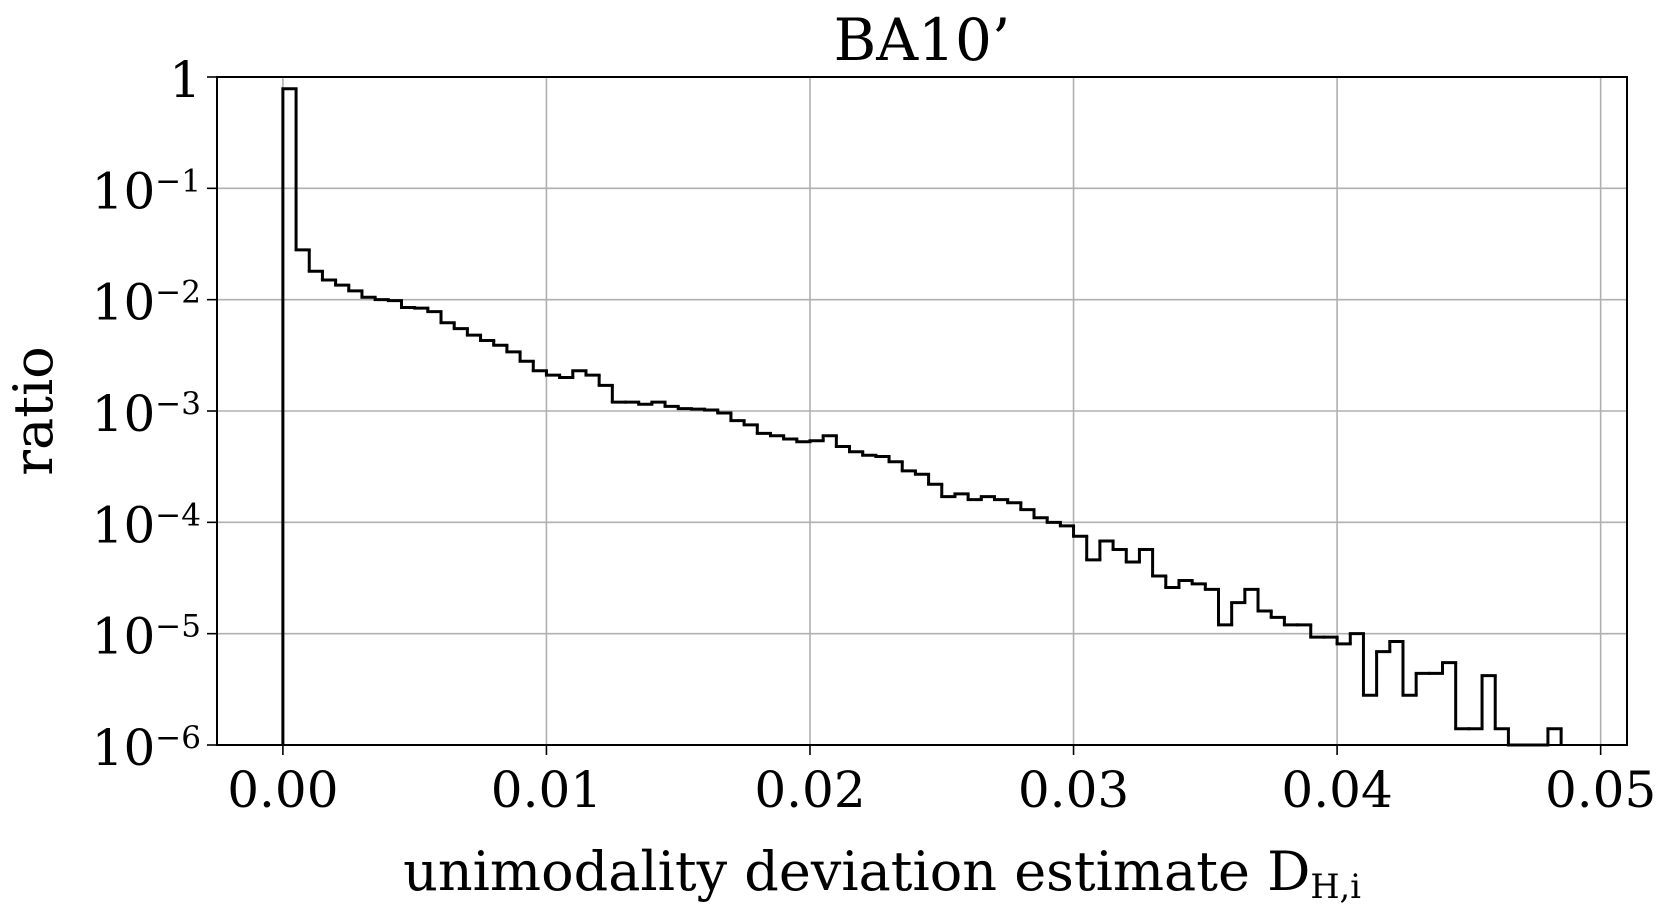 This screenshot has width=1657, height=908. I want to click on y-tick-label: 10⁻³, so click(146, 414).